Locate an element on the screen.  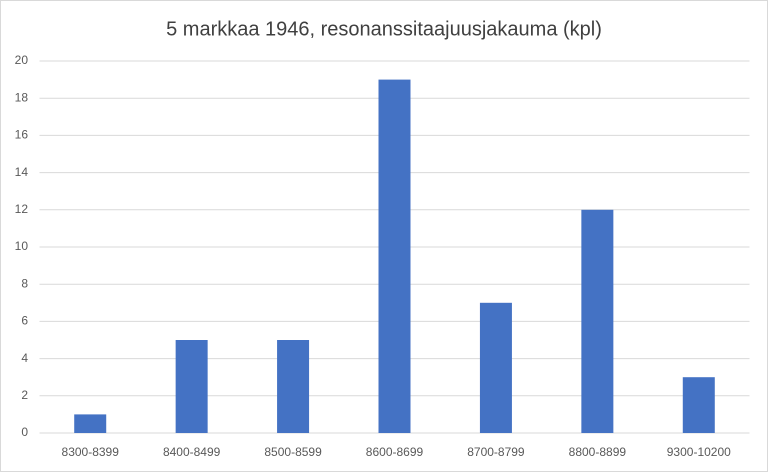
y-tick-label: 2 is located at coordinates (24, 395).